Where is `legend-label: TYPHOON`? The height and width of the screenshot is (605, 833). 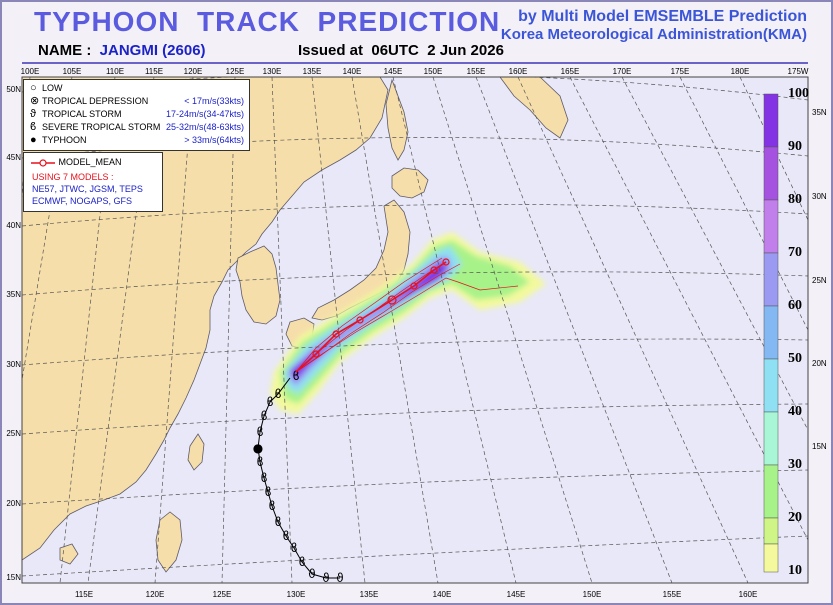 legend-label: TYPHOON is located at coordinates (64, 140).